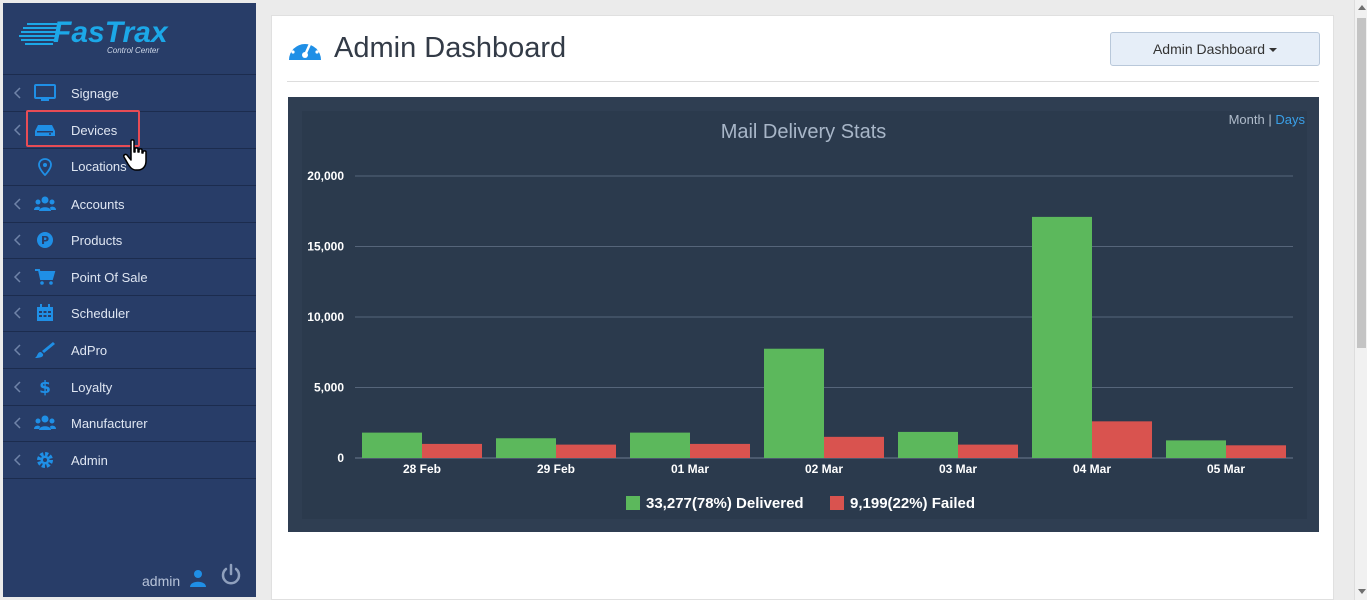 The image size is (1367, 600). What do you see at coordinates (1226, 469) in the screenshot?
I see `x-tick-label: 05 Mar` at bounding box center [1226, 469].